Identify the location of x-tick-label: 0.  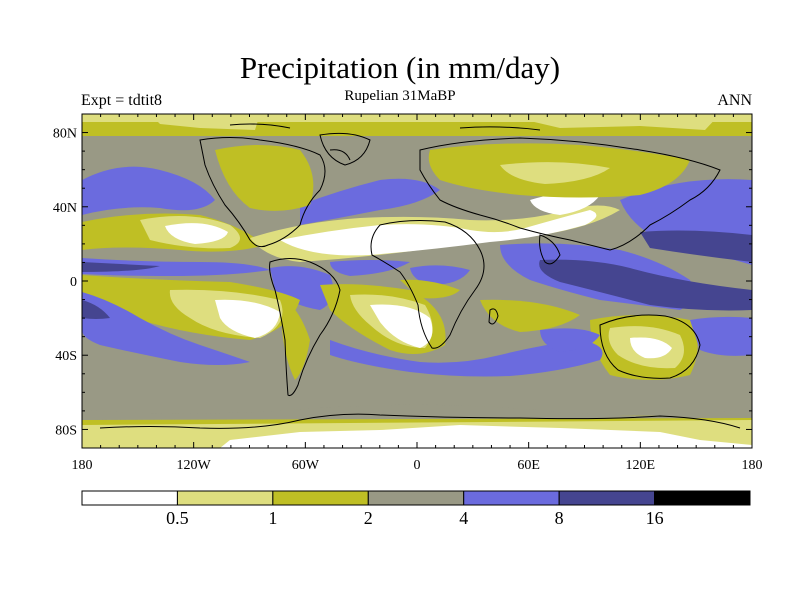
(417, 465).